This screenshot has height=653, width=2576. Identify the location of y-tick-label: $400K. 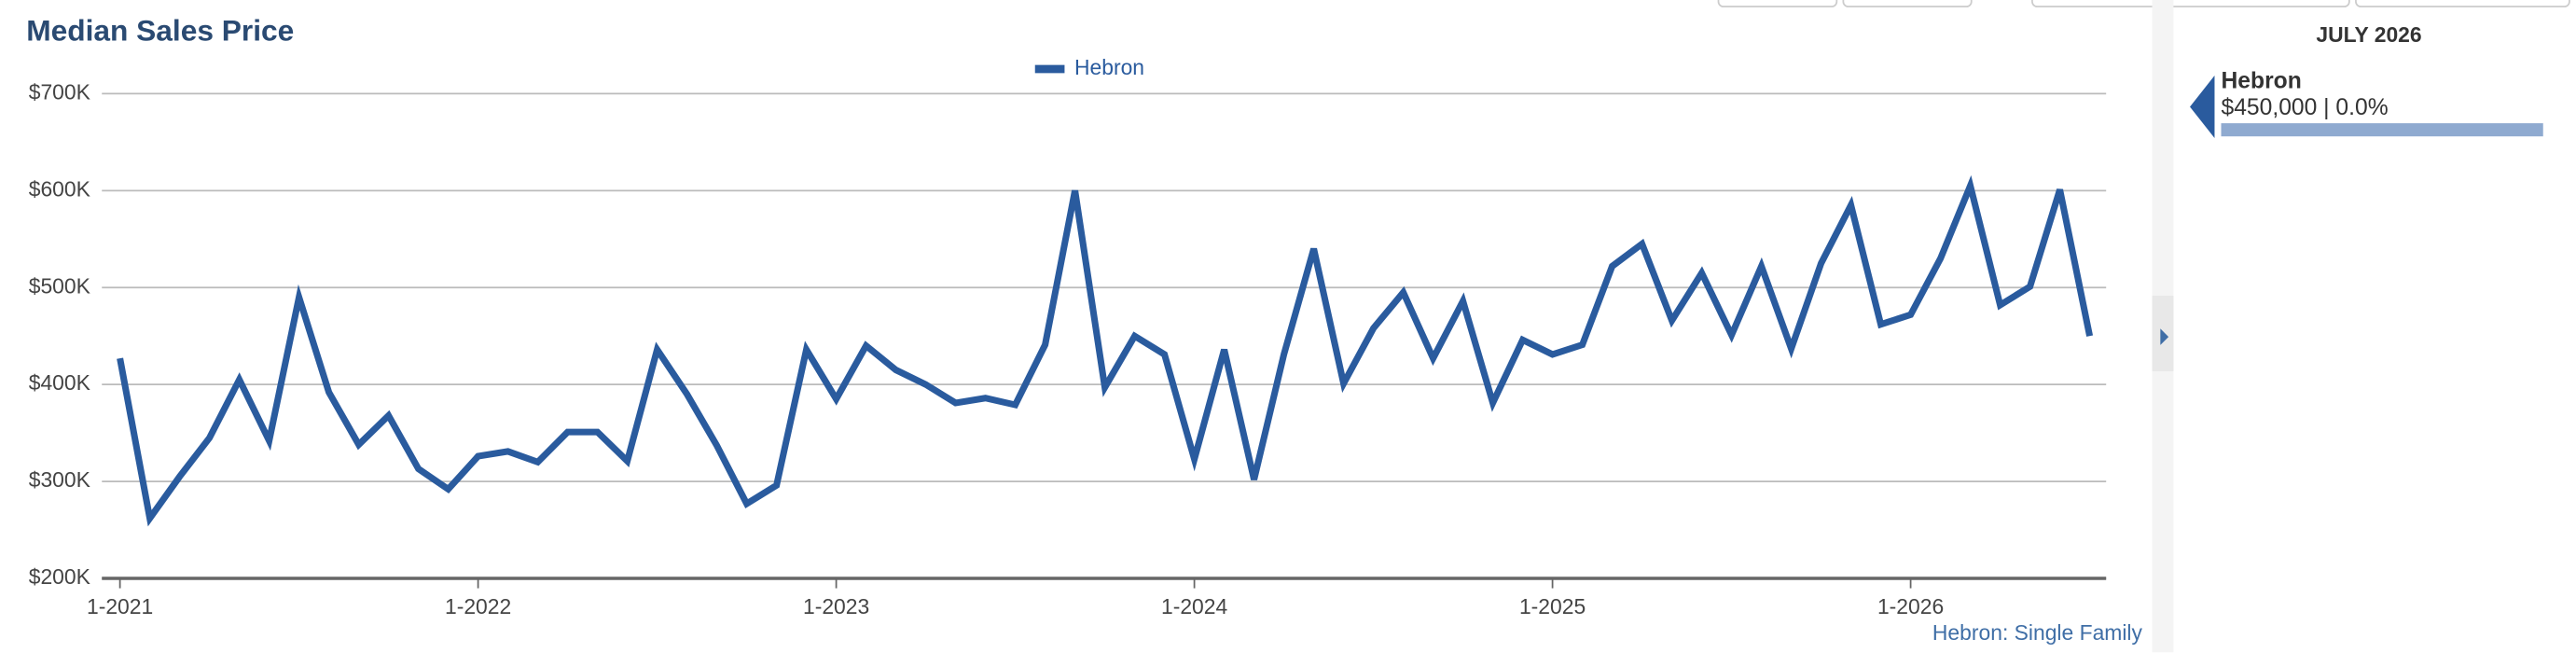
(59, 382).